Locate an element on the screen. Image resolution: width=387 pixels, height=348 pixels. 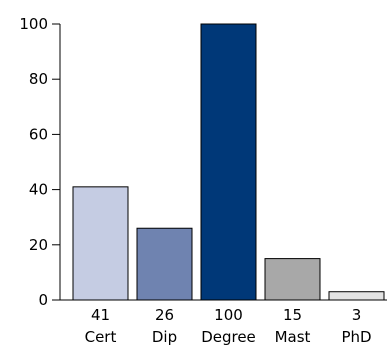
category-label: PhD is located at coordinates (356, 337).